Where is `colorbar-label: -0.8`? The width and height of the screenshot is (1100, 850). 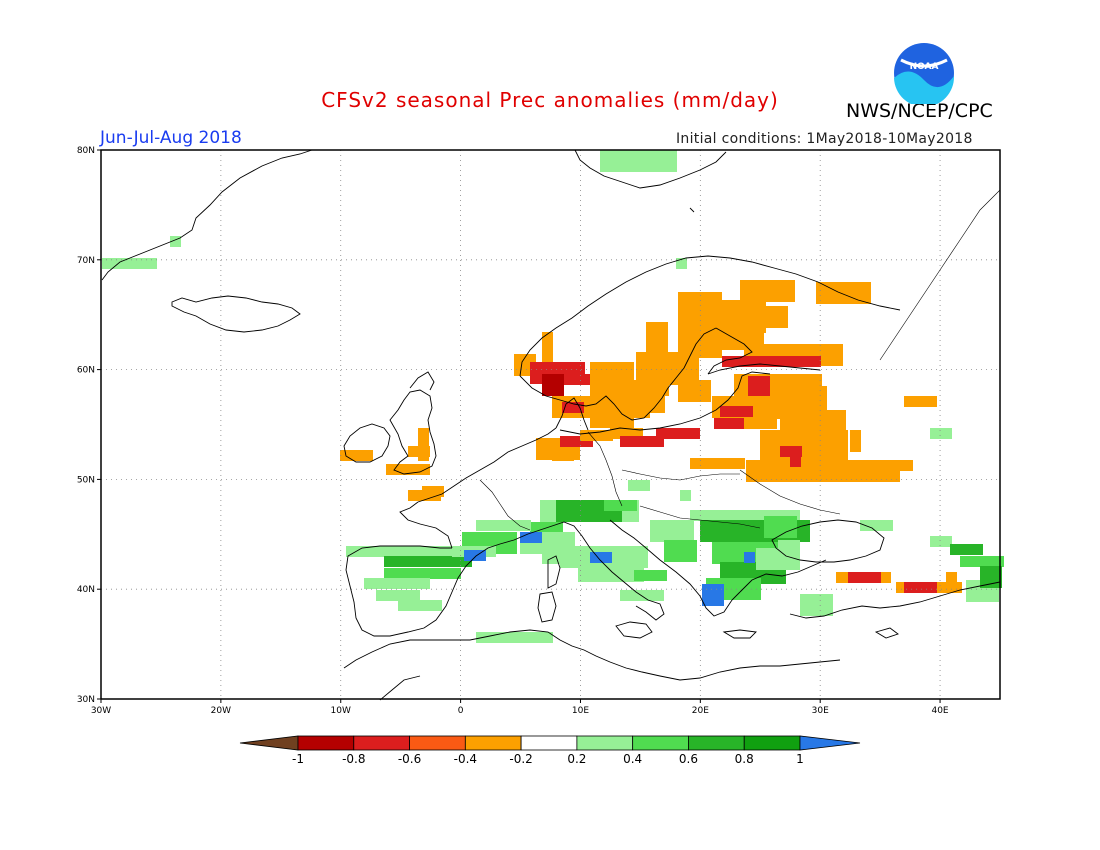 colorbar-label: -0.8 is located at coordinates (353, 759).